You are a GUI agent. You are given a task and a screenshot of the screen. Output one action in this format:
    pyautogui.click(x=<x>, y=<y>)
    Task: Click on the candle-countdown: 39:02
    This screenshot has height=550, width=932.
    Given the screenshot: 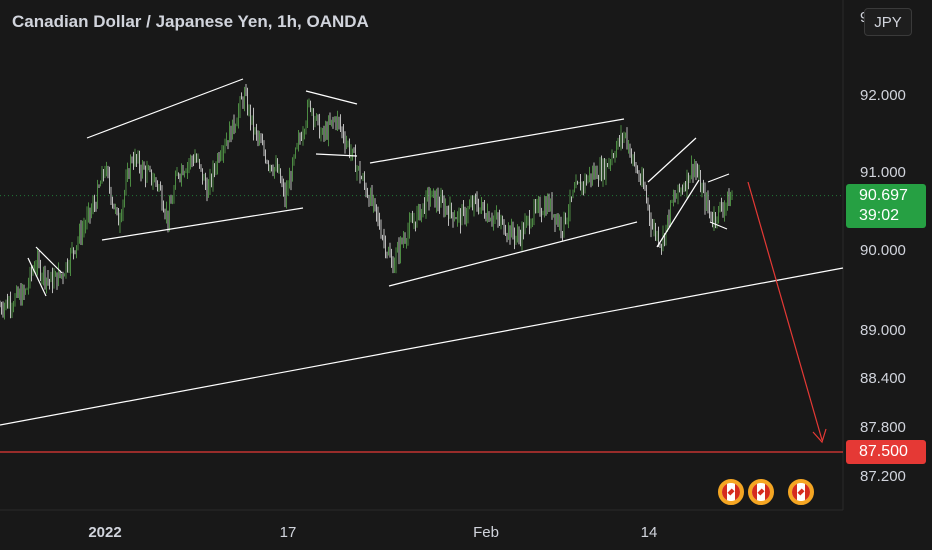 What is the action you would take?
    pyautogui.click(x=879, y=215)
    